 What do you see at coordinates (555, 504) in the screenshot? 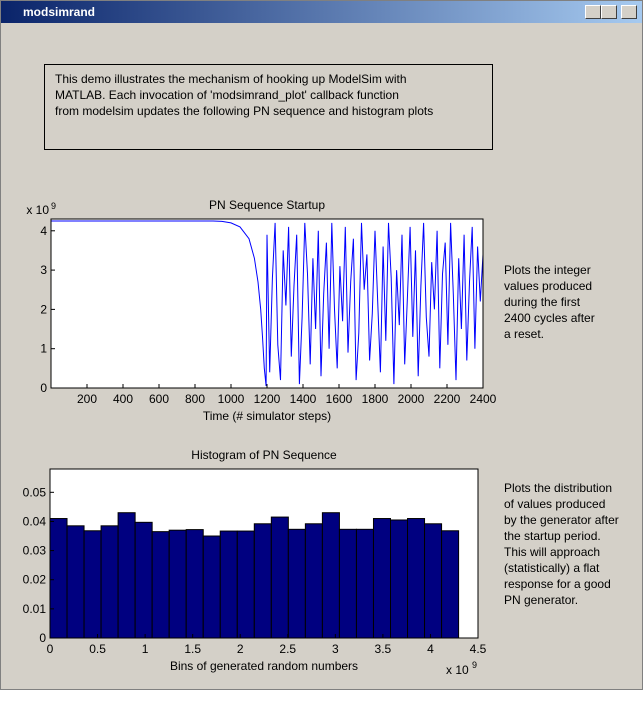
I see `note-line: of values produced` at bounding box center [555, 504].